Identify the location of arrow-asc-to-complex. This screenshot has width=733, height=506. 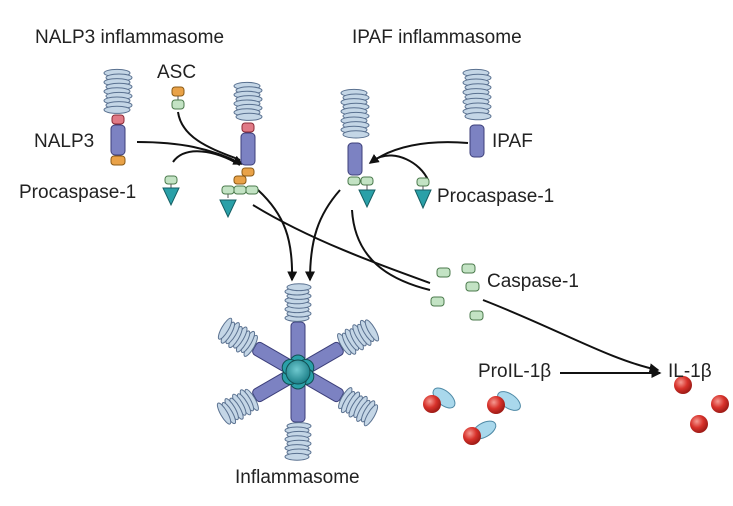
(209, 136).